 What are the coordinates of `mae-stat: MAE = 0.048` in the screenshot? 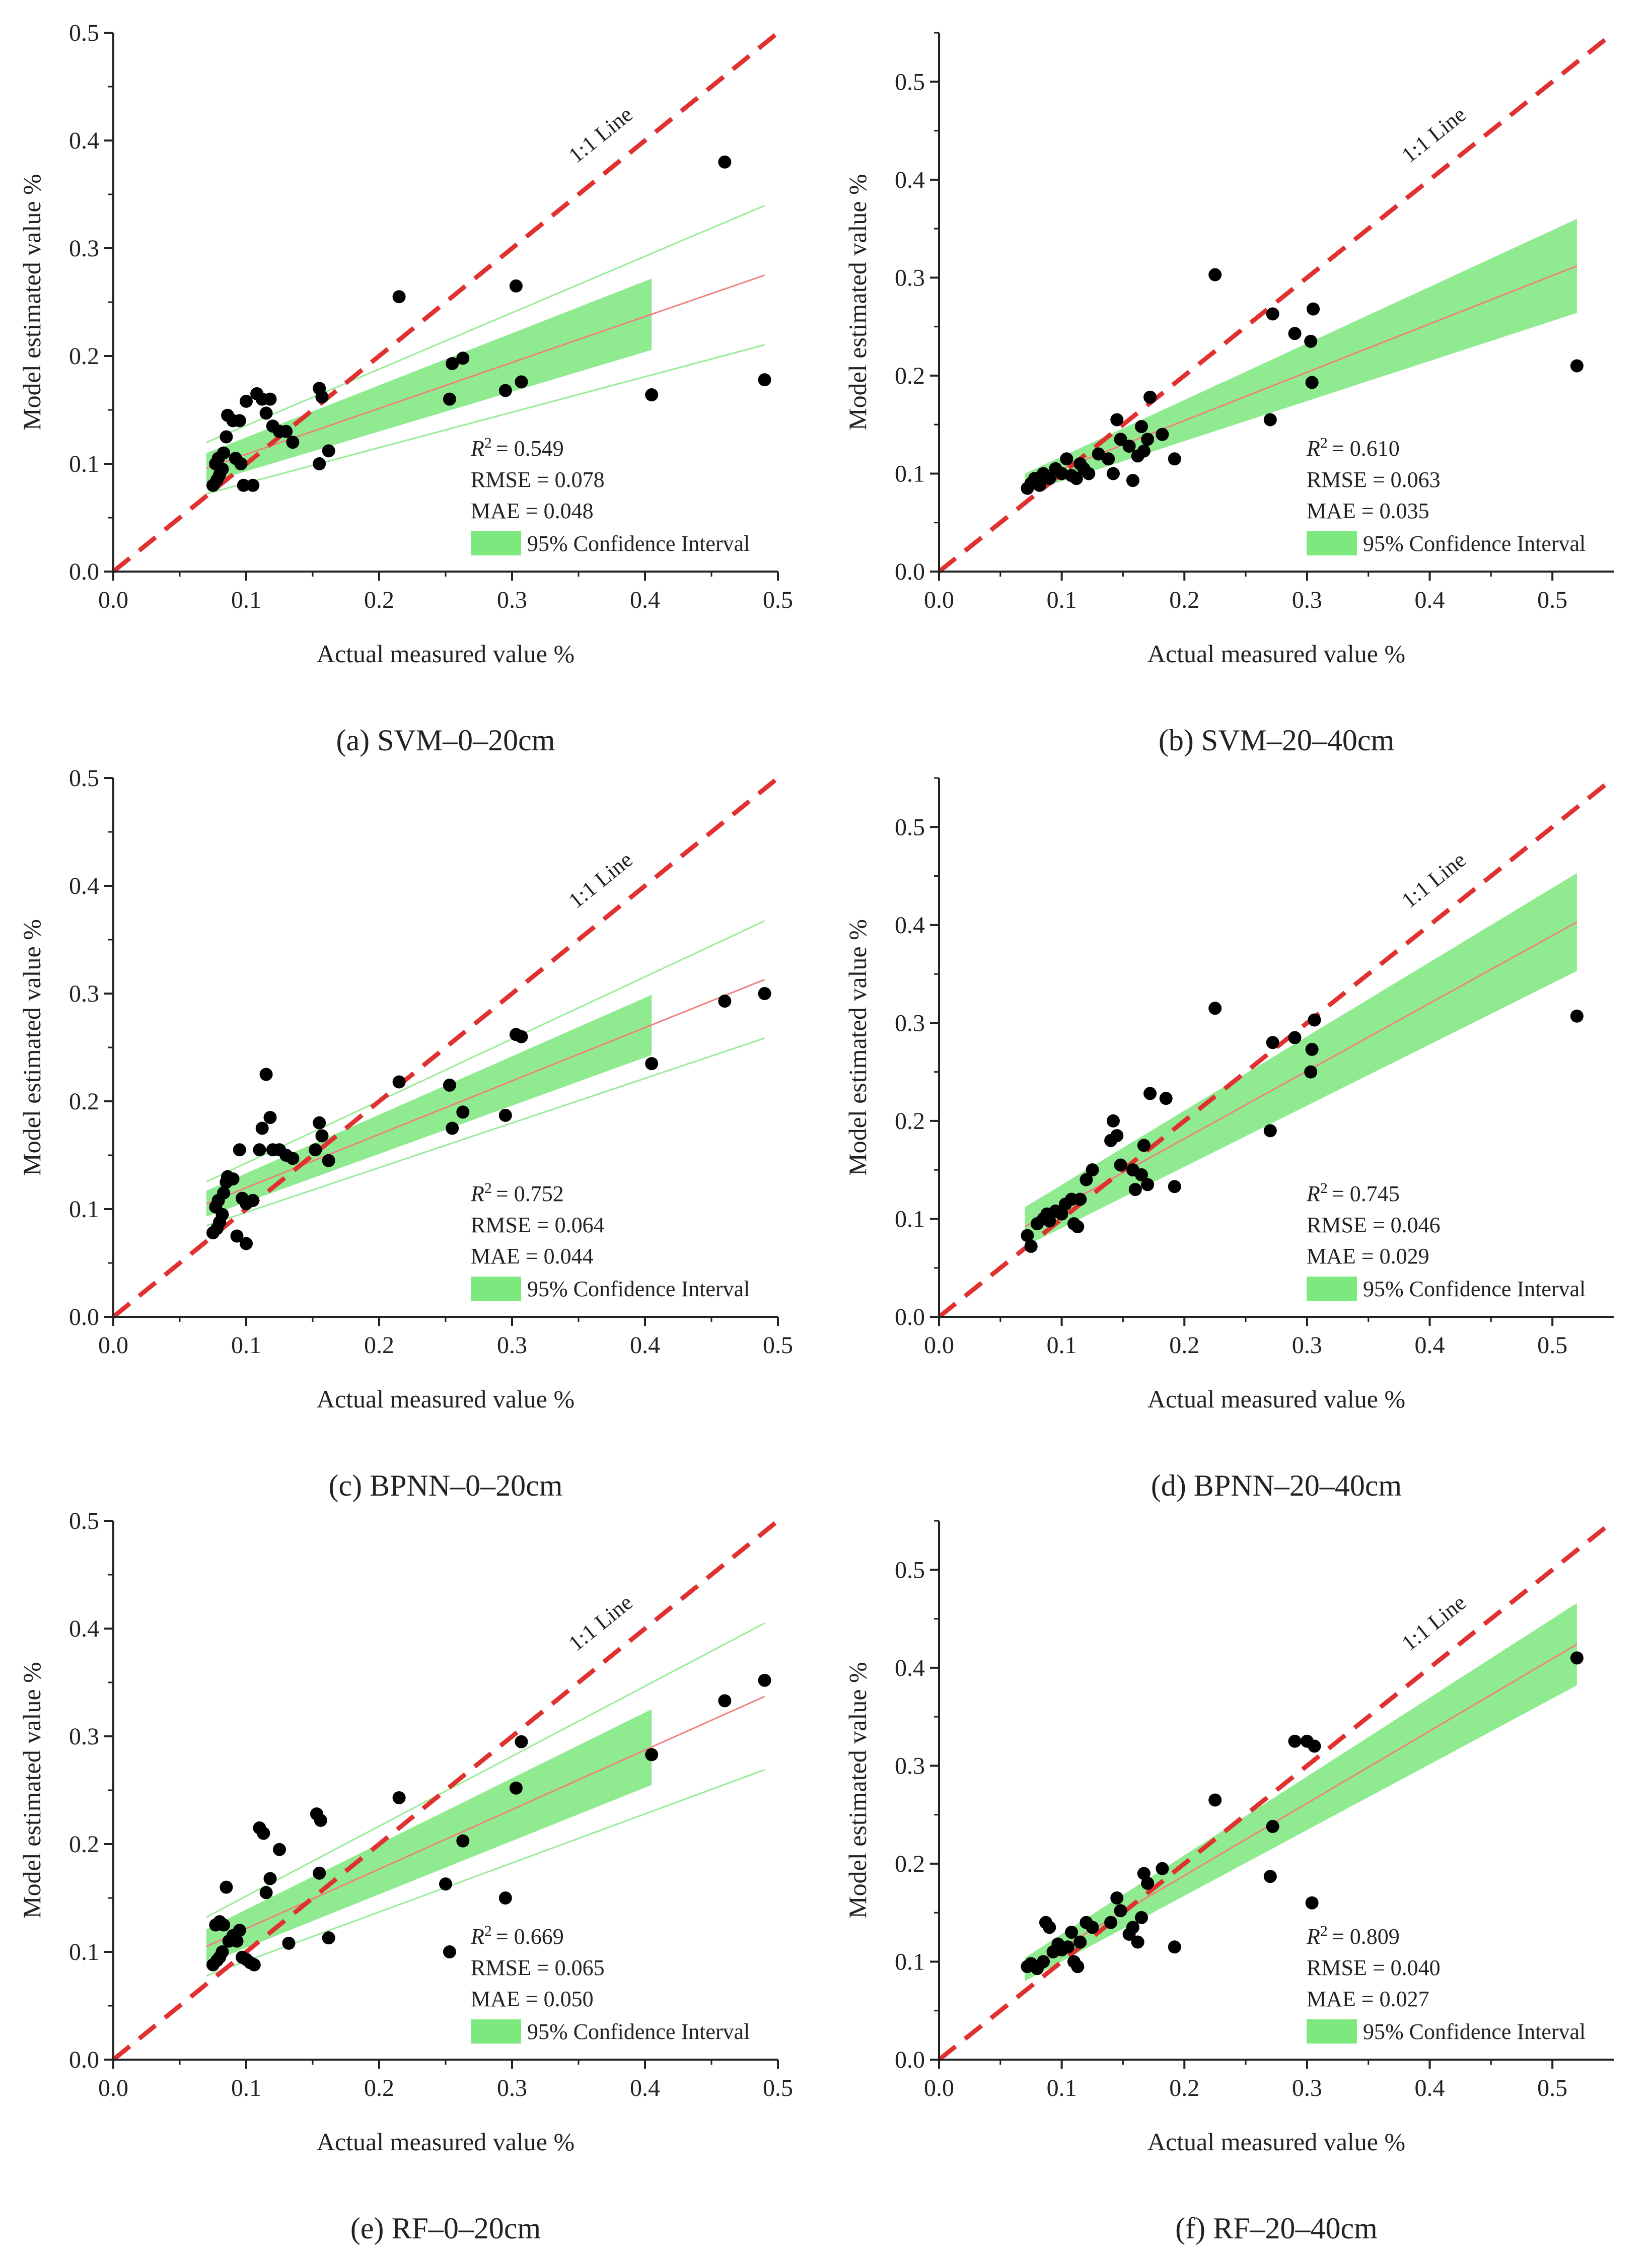 It's located at (532, 511).